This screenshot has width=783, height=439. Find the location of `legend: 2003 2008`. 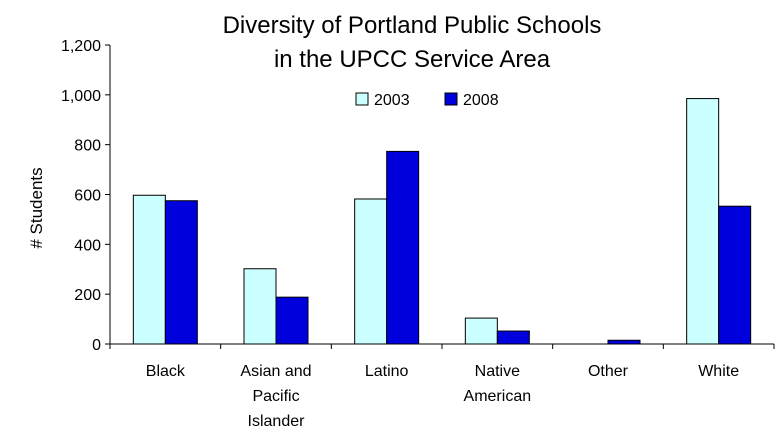

legend: 2003 2008 is located at coordinates (427, 100).